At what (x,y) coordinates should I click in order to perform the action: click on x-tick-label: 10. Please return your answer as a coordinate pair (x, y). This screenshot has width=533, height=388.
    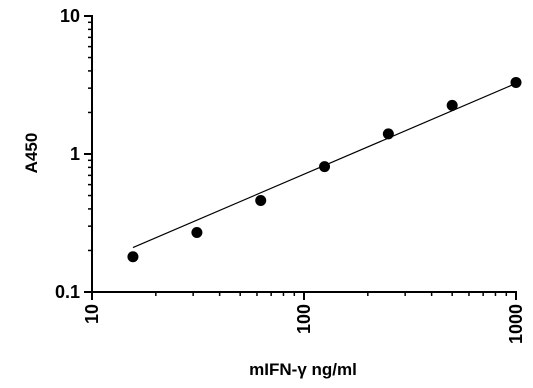
    Looking at the image, I should click on (92, 314).